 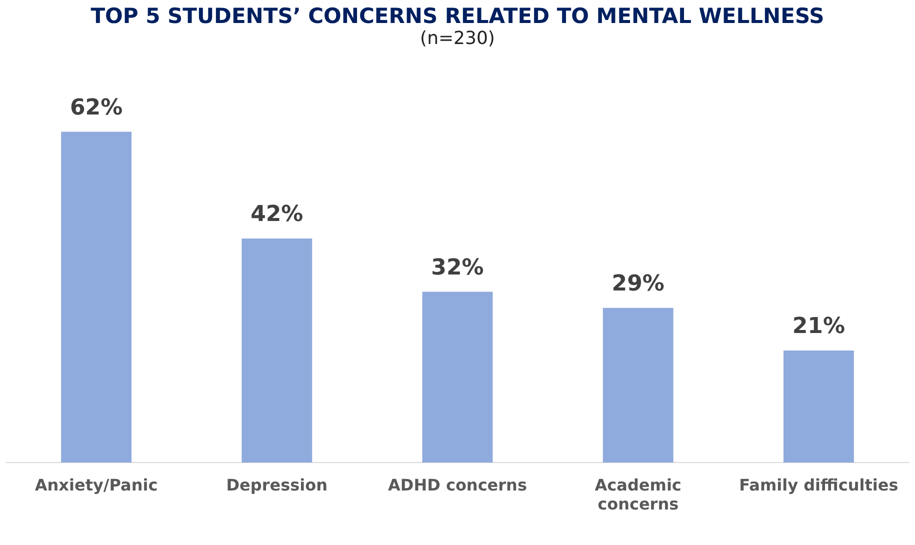 I want to click on data-label: 62%, so click(x=96, y=107).